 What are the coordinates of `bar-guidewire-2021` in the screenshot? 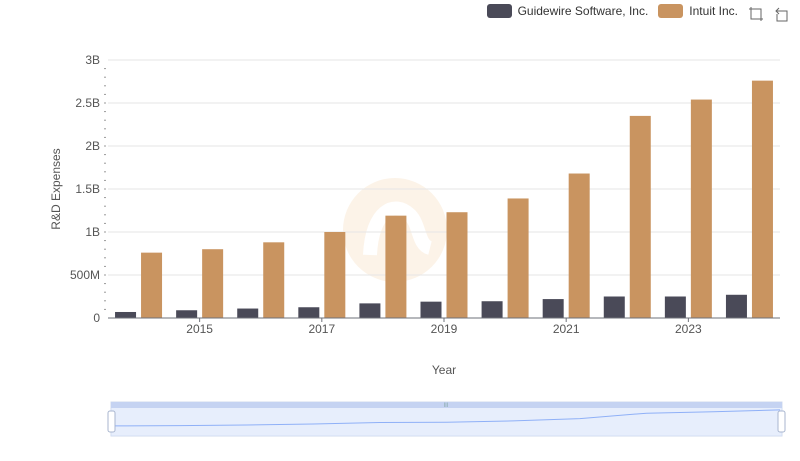 It's located at (553, 308).